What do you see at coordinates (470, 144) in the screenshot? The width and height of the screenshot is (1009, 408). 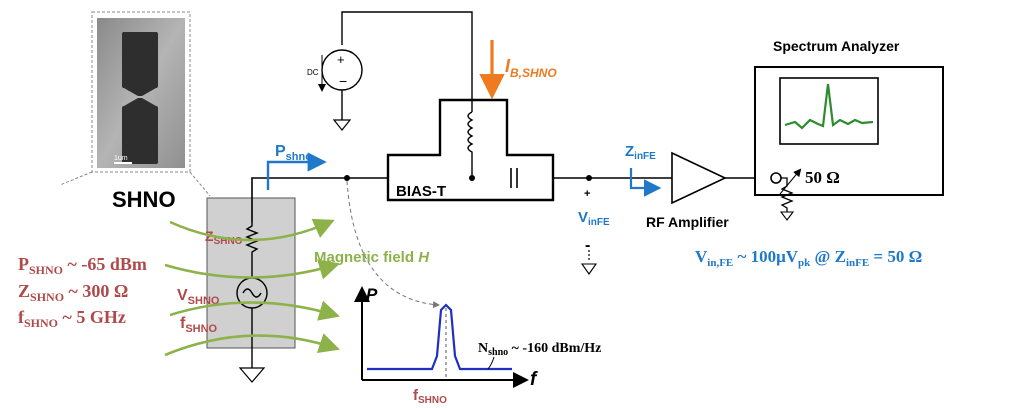 I see `bias-t-inductor` at bounding box center [470, 144].